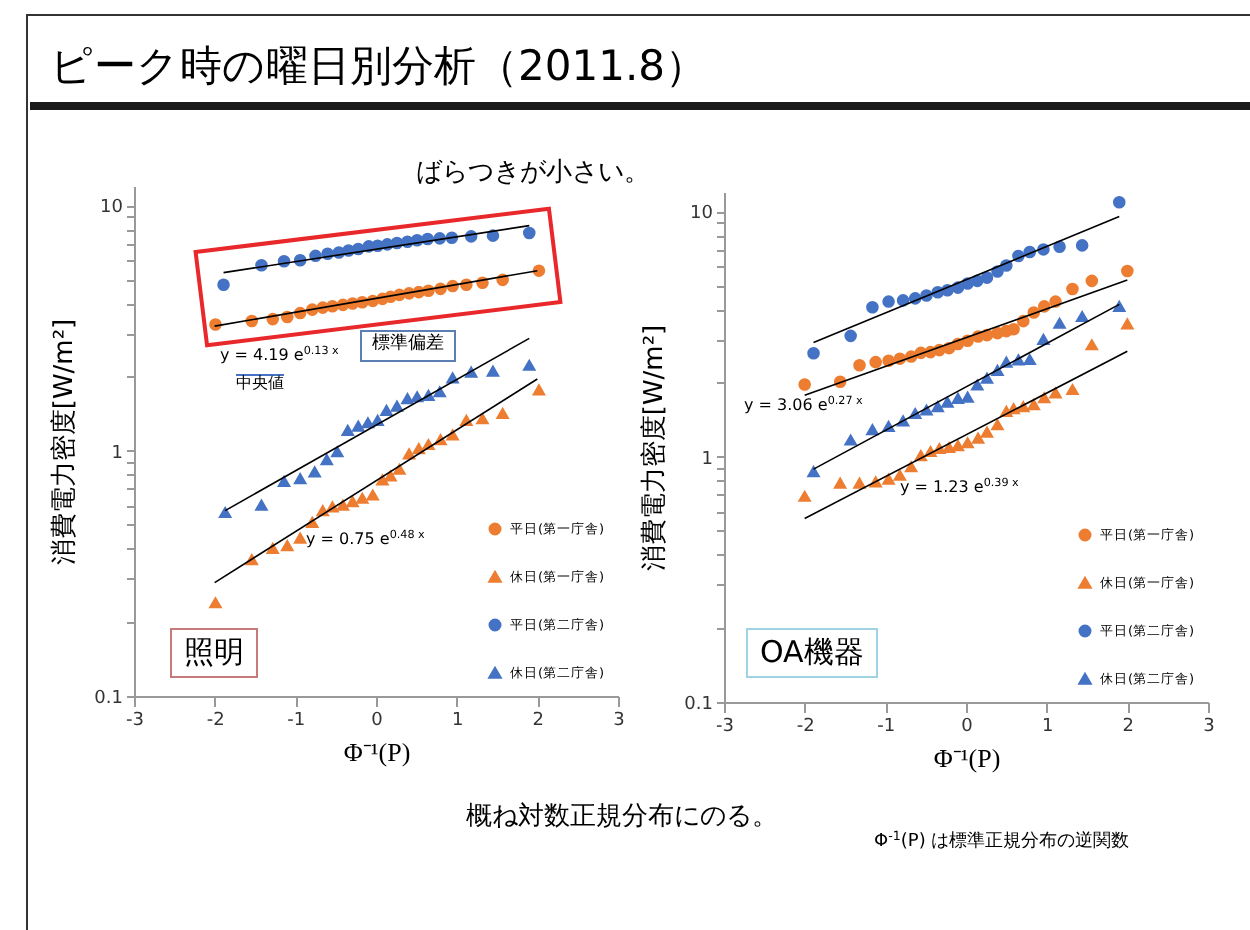 This screenshot has height=930, width=1250. I want to click on annotation: 中央値, so click(260, 384).